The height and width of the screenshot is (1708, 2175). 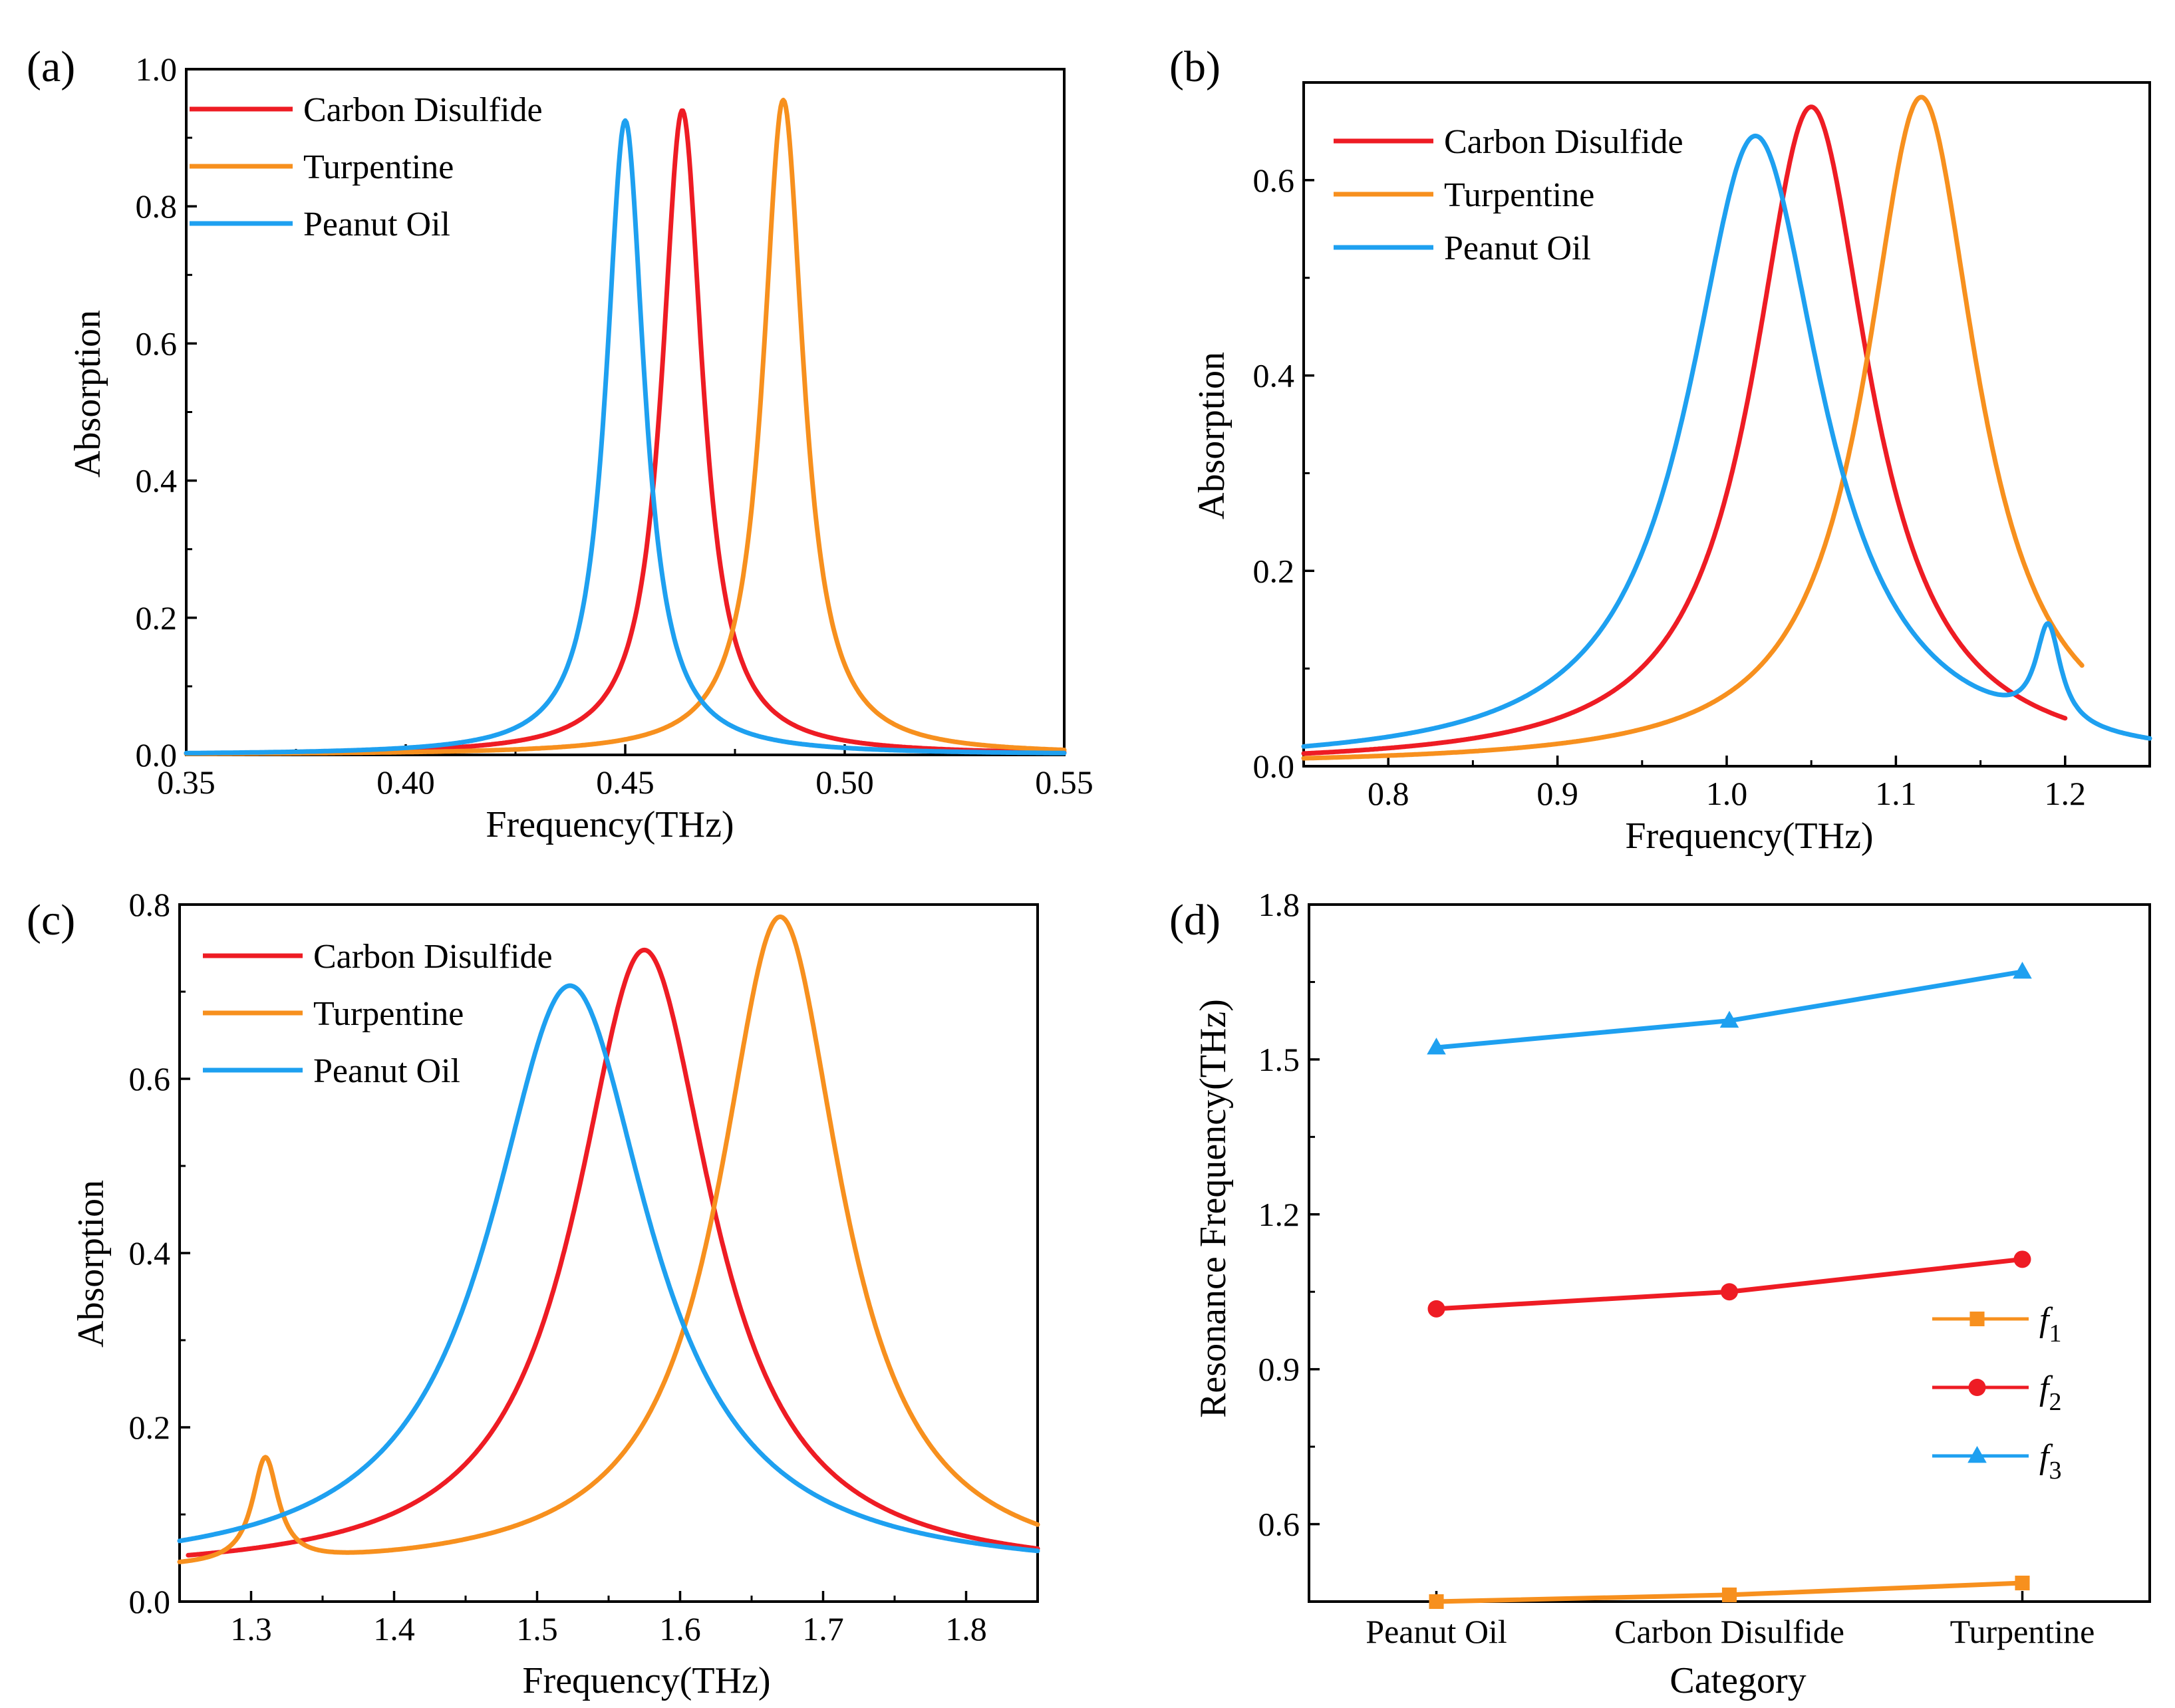 What do you see at coordinates (91, 1264) in the screenshot?
I see `panel-c-y-axis-title: Absorption` at bounding box center [91, 1264].